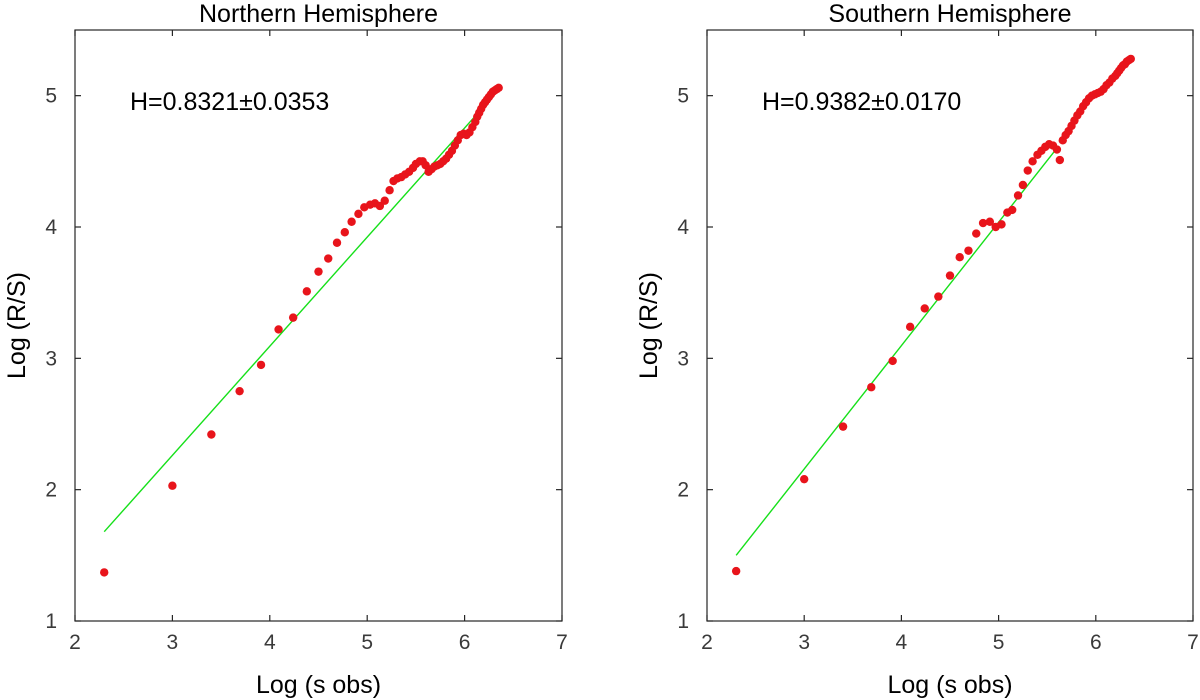 This screenshot has width=1200, height=700. Describe the element at coordinates (318, 14) in the screenshot. I see `chart-title: Northern Hemisphere` at that location.